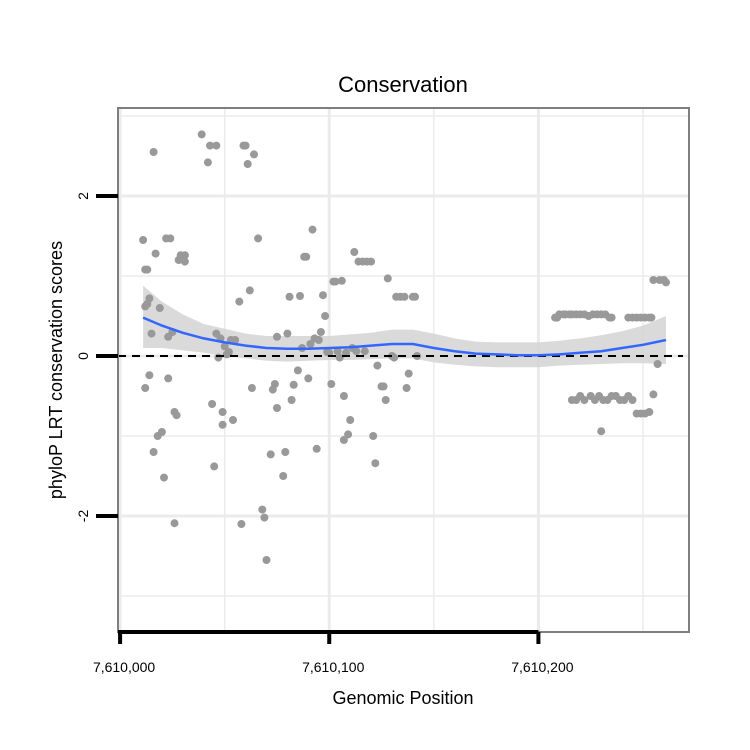  I want to click on y-tick-label: 0, so click(83, 356).